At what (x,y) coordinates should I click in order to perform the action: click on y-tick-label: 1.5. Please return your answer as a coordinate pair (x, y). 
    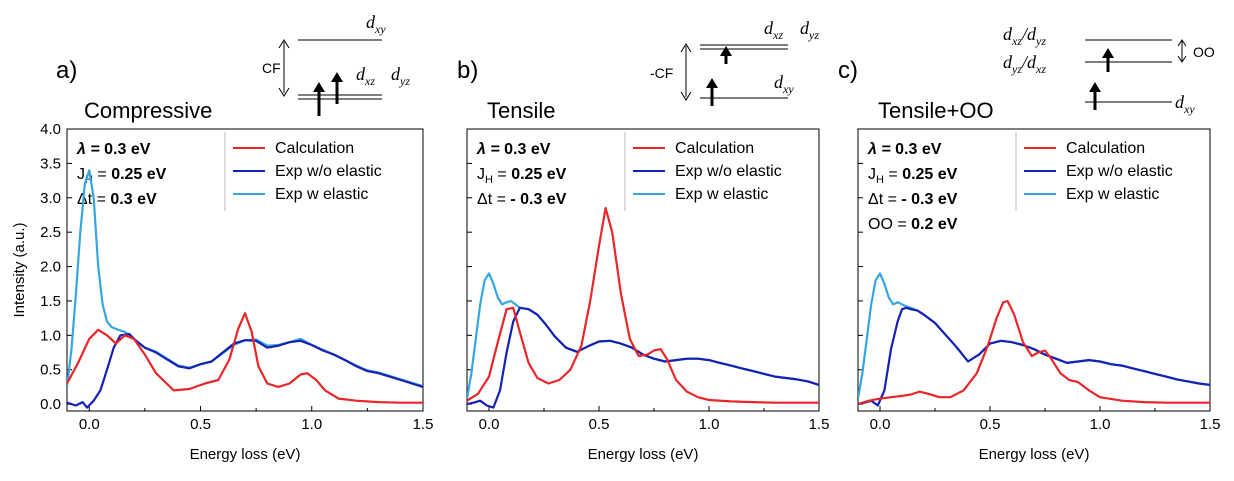
    Looking at the image, I should click on (50, 301).